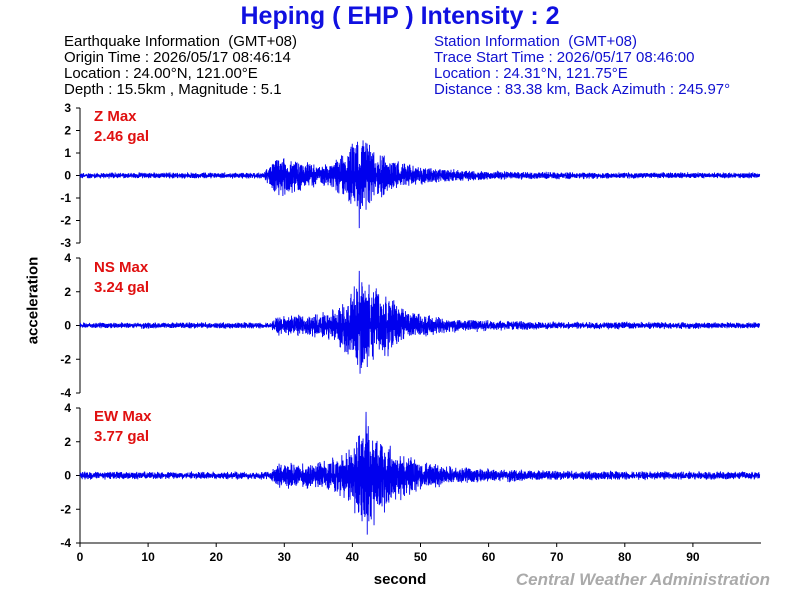 The height and width of the screenshot is (600, 800). I want to click on ns-y-tick-label: 0, so click(67, 326).